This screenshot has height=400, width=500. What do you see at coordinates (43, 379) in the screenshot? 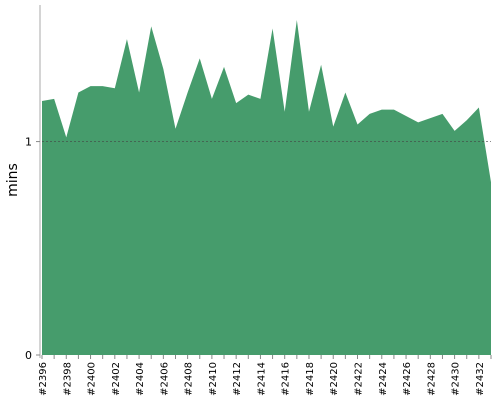
I see `x-tick-label: #2396` at bounding box center [43, 379].